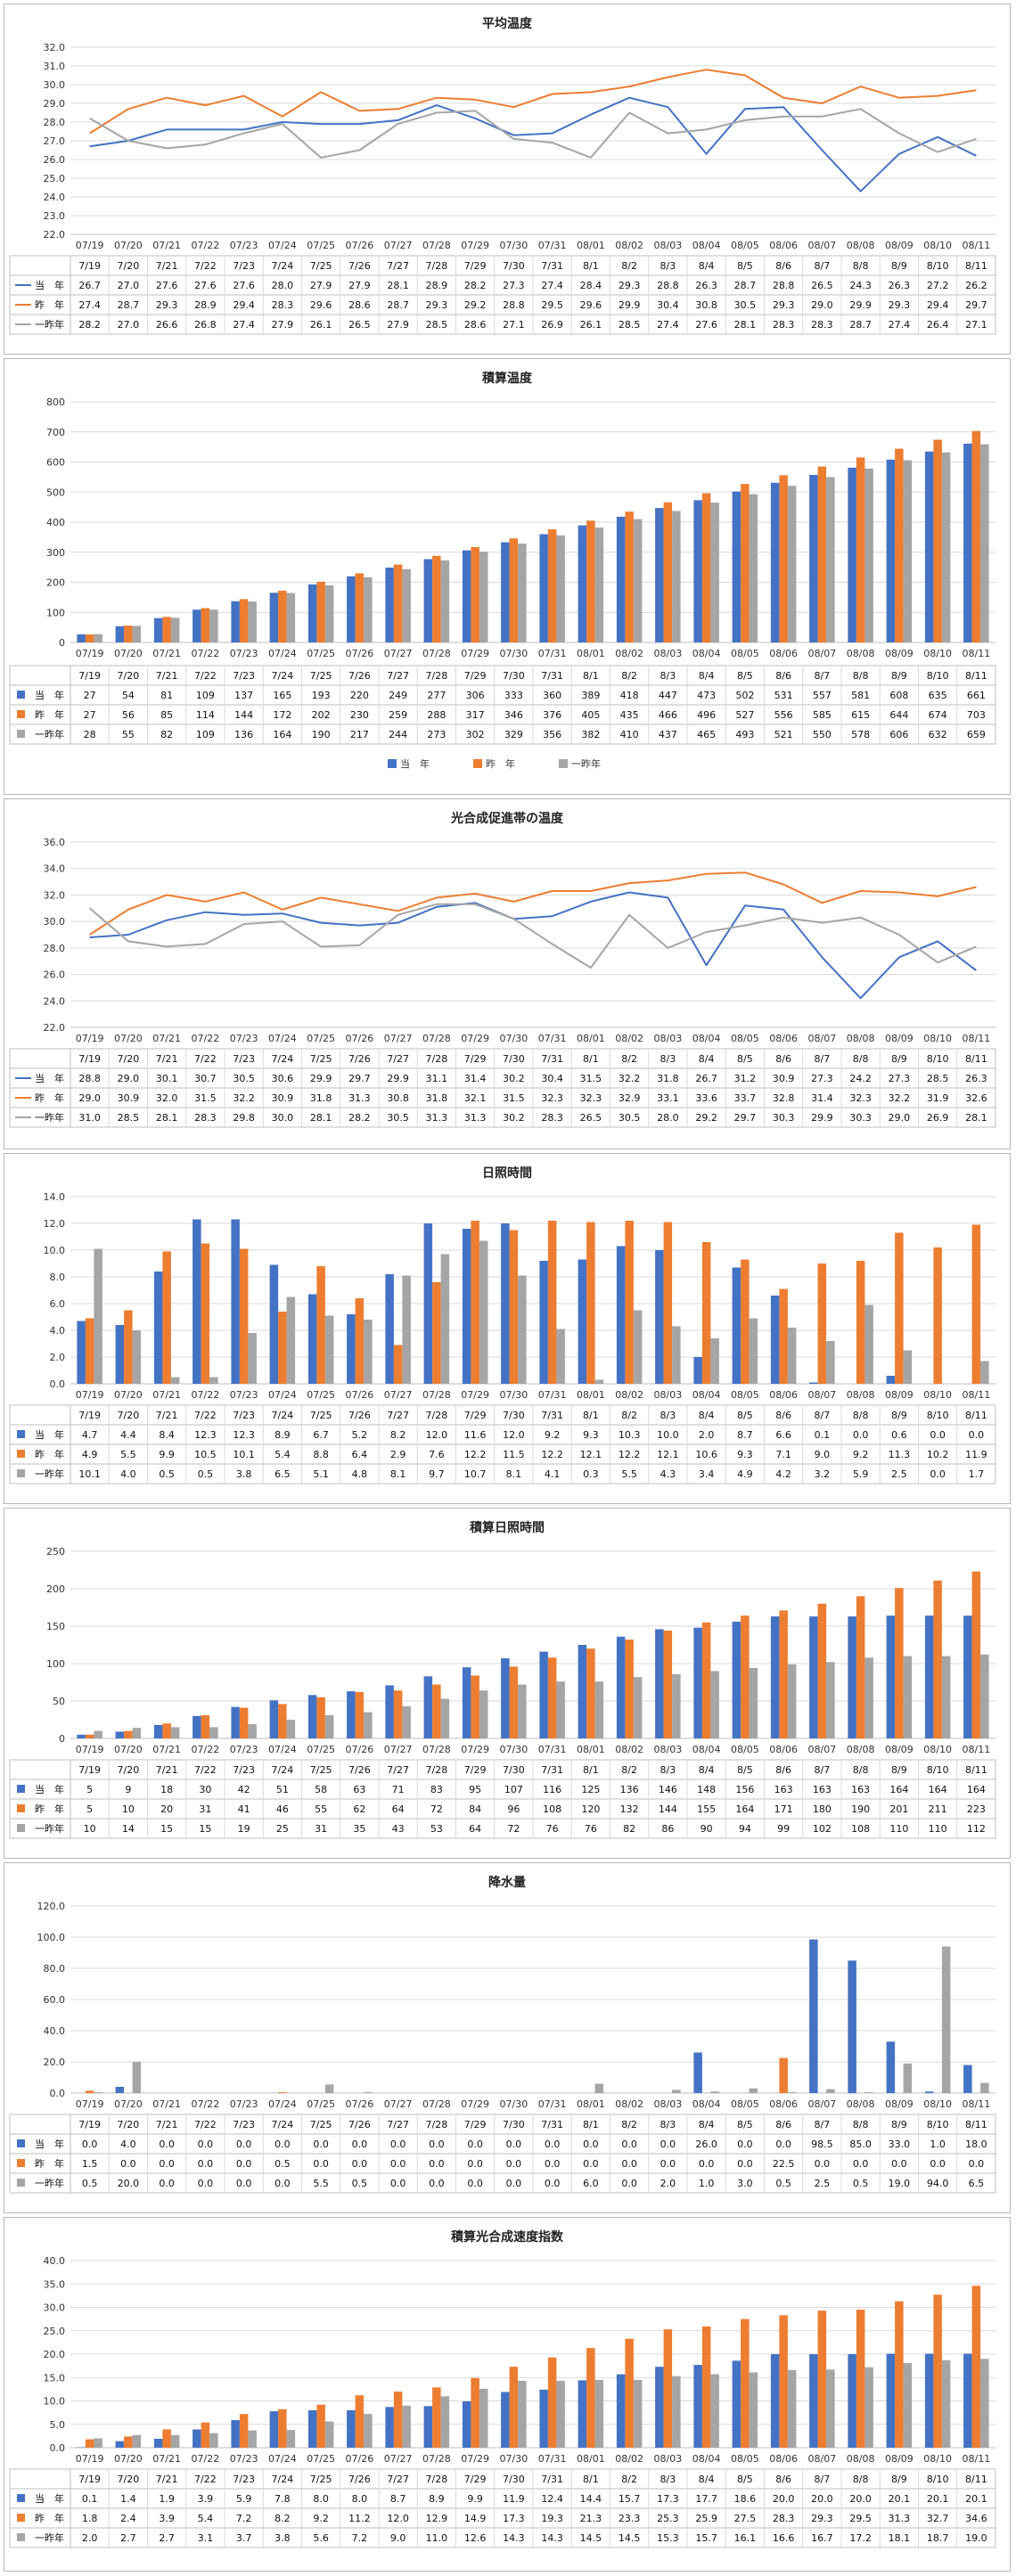 The height and width of the screenshot is (2576, 1016). I want to click on table-cell: 30.8, so click(398, 1098).